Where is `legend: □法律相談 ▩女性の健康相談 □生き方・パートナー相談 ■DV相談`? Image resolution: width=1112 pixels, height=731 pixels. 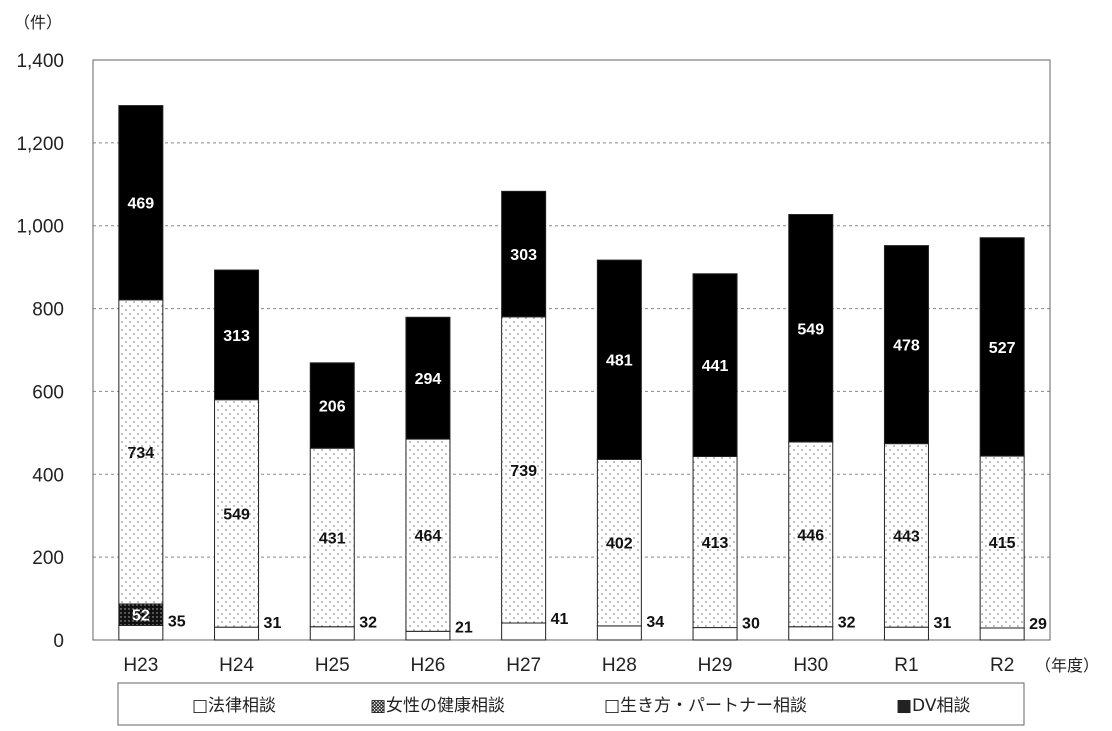 legend: □法律相談 ▩女性の健康相談 □生き方・パートナー相談 ■DV相談 is located at coordinates (571, 704).